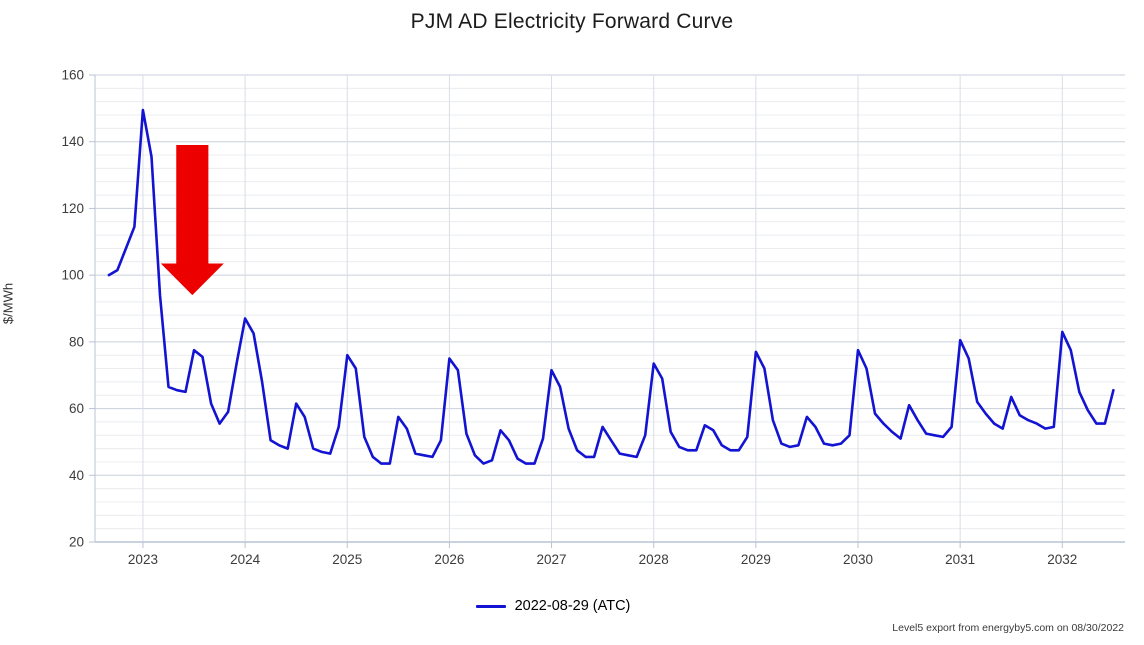 The height and width of the screenshot is (645, 1144). I want to click on x-tick-label: 2031, so click(960, 559).